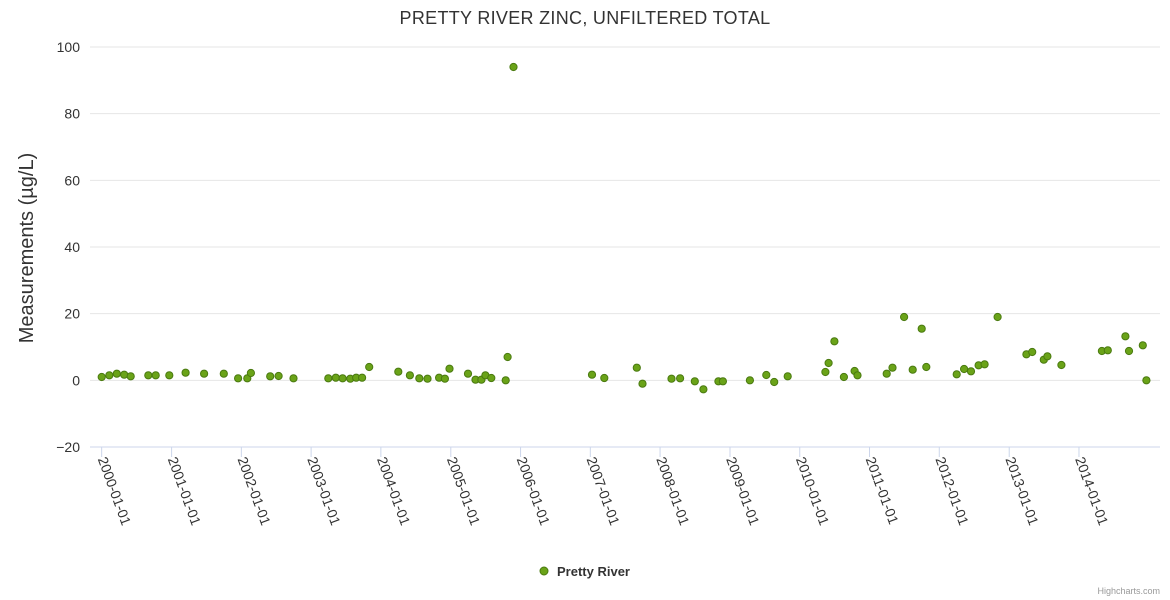 This screenshot has width=1170, height=600. I want to click on y-tick-label: 0, so click(76, 380).